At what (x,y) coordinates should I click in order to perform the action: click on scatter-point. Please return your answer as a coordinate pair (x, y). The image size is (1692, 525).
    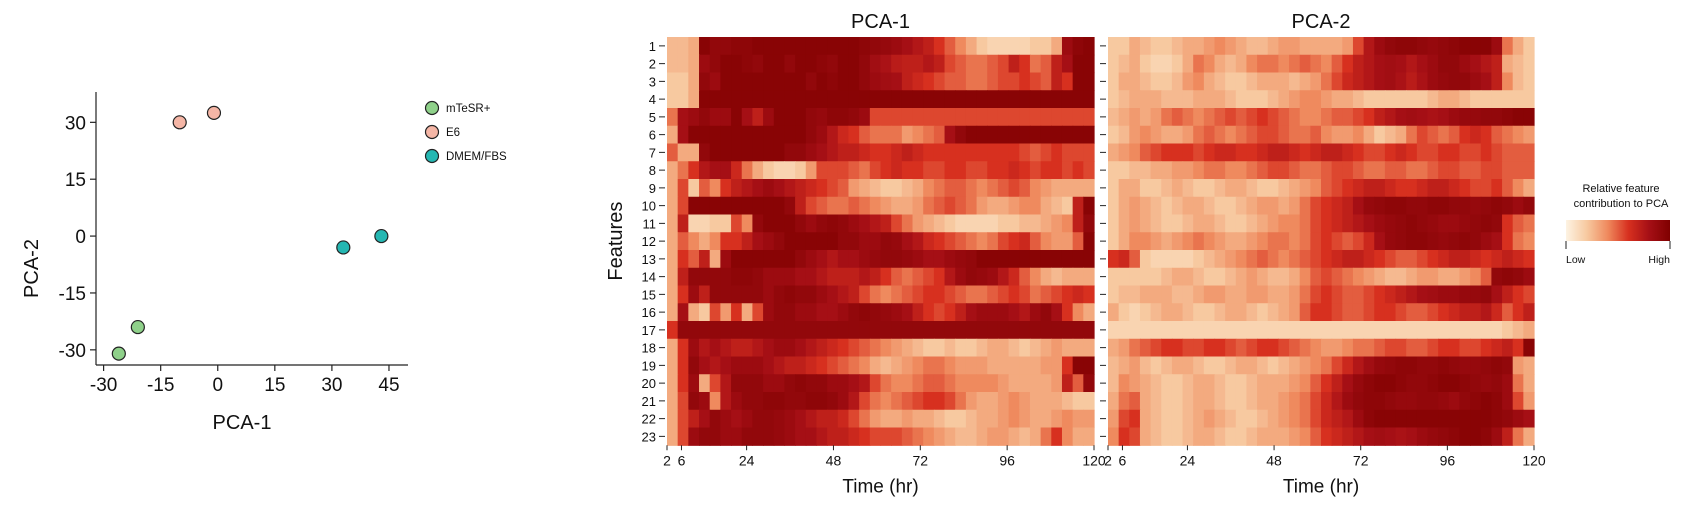
    Looking at the image, I should click on (118, 353).